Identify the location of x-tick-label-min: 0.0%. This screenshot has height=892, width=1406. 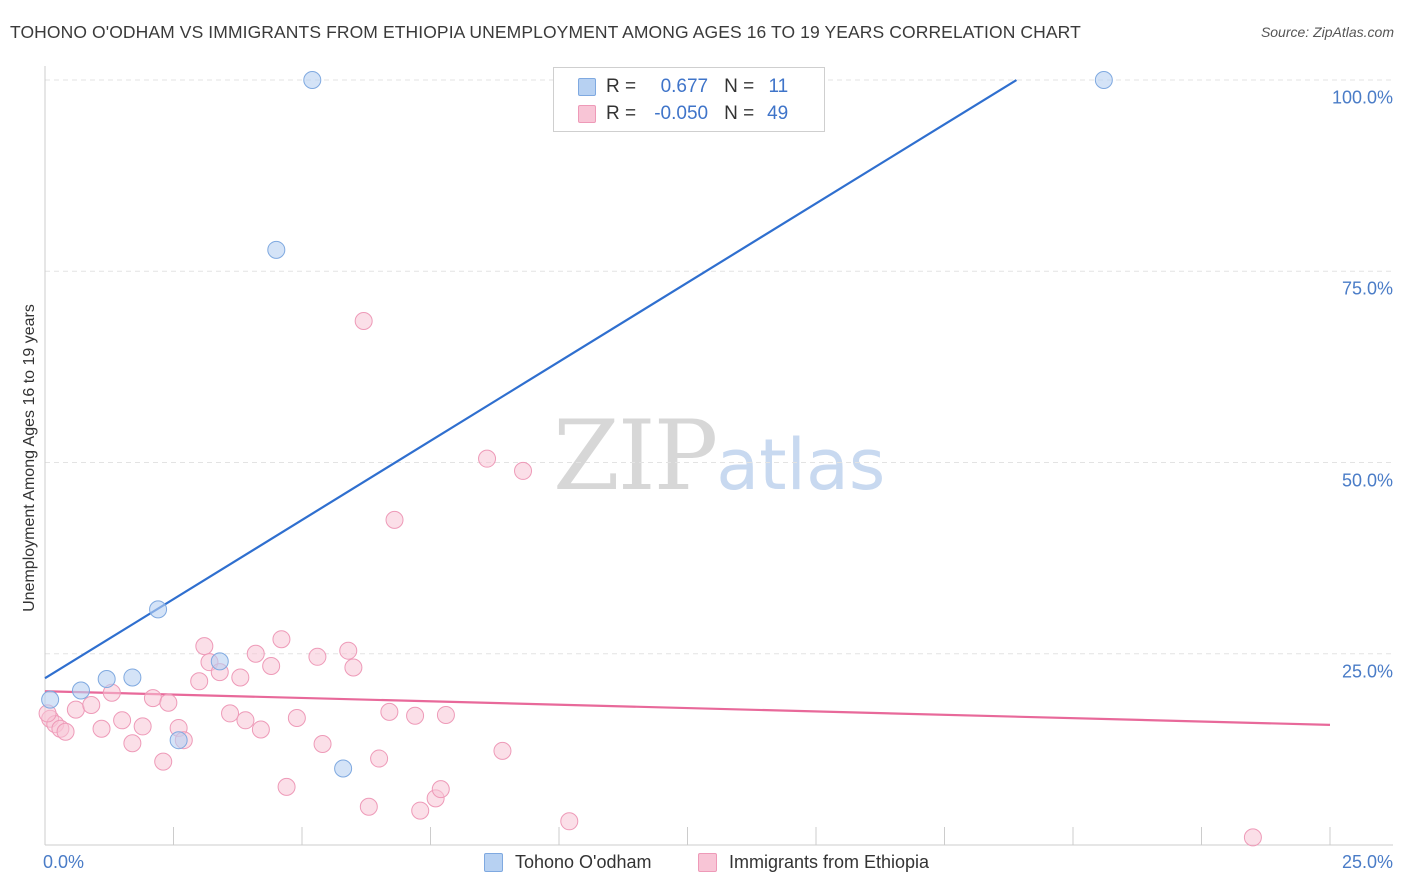
(64, 862).